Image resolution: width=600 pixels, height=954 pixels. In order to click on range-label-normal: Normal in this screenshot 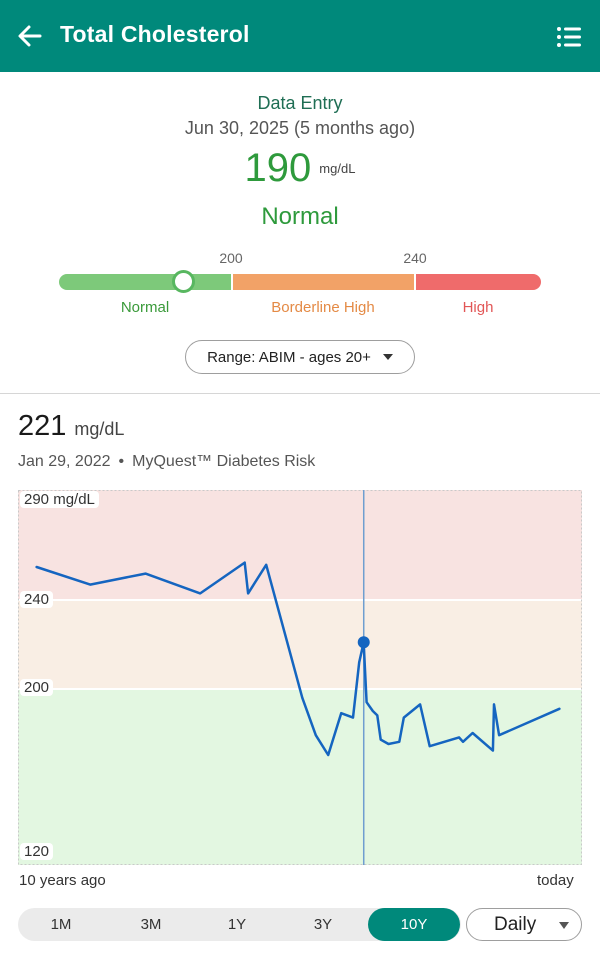, I will do `click(145, 307)`.